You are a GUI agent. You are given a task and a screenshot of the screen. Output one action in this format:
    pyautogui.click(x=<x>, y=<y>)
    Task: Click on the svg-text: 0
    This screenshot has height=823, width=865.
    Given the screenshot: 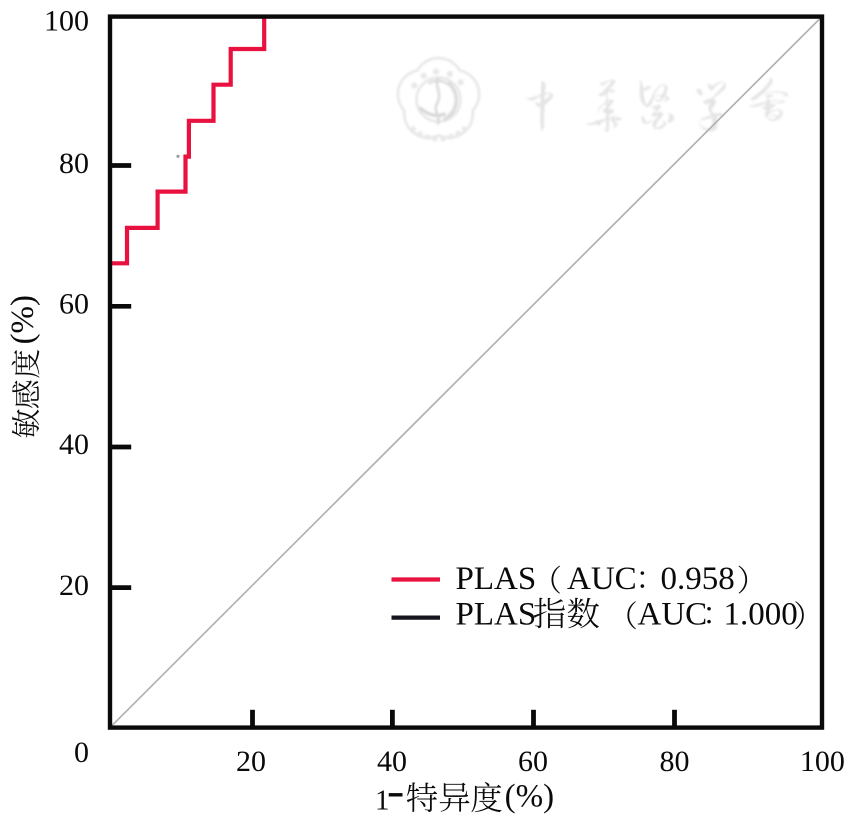 What is the action you would take?
    pyautogui.click(x=81, y=752)
    